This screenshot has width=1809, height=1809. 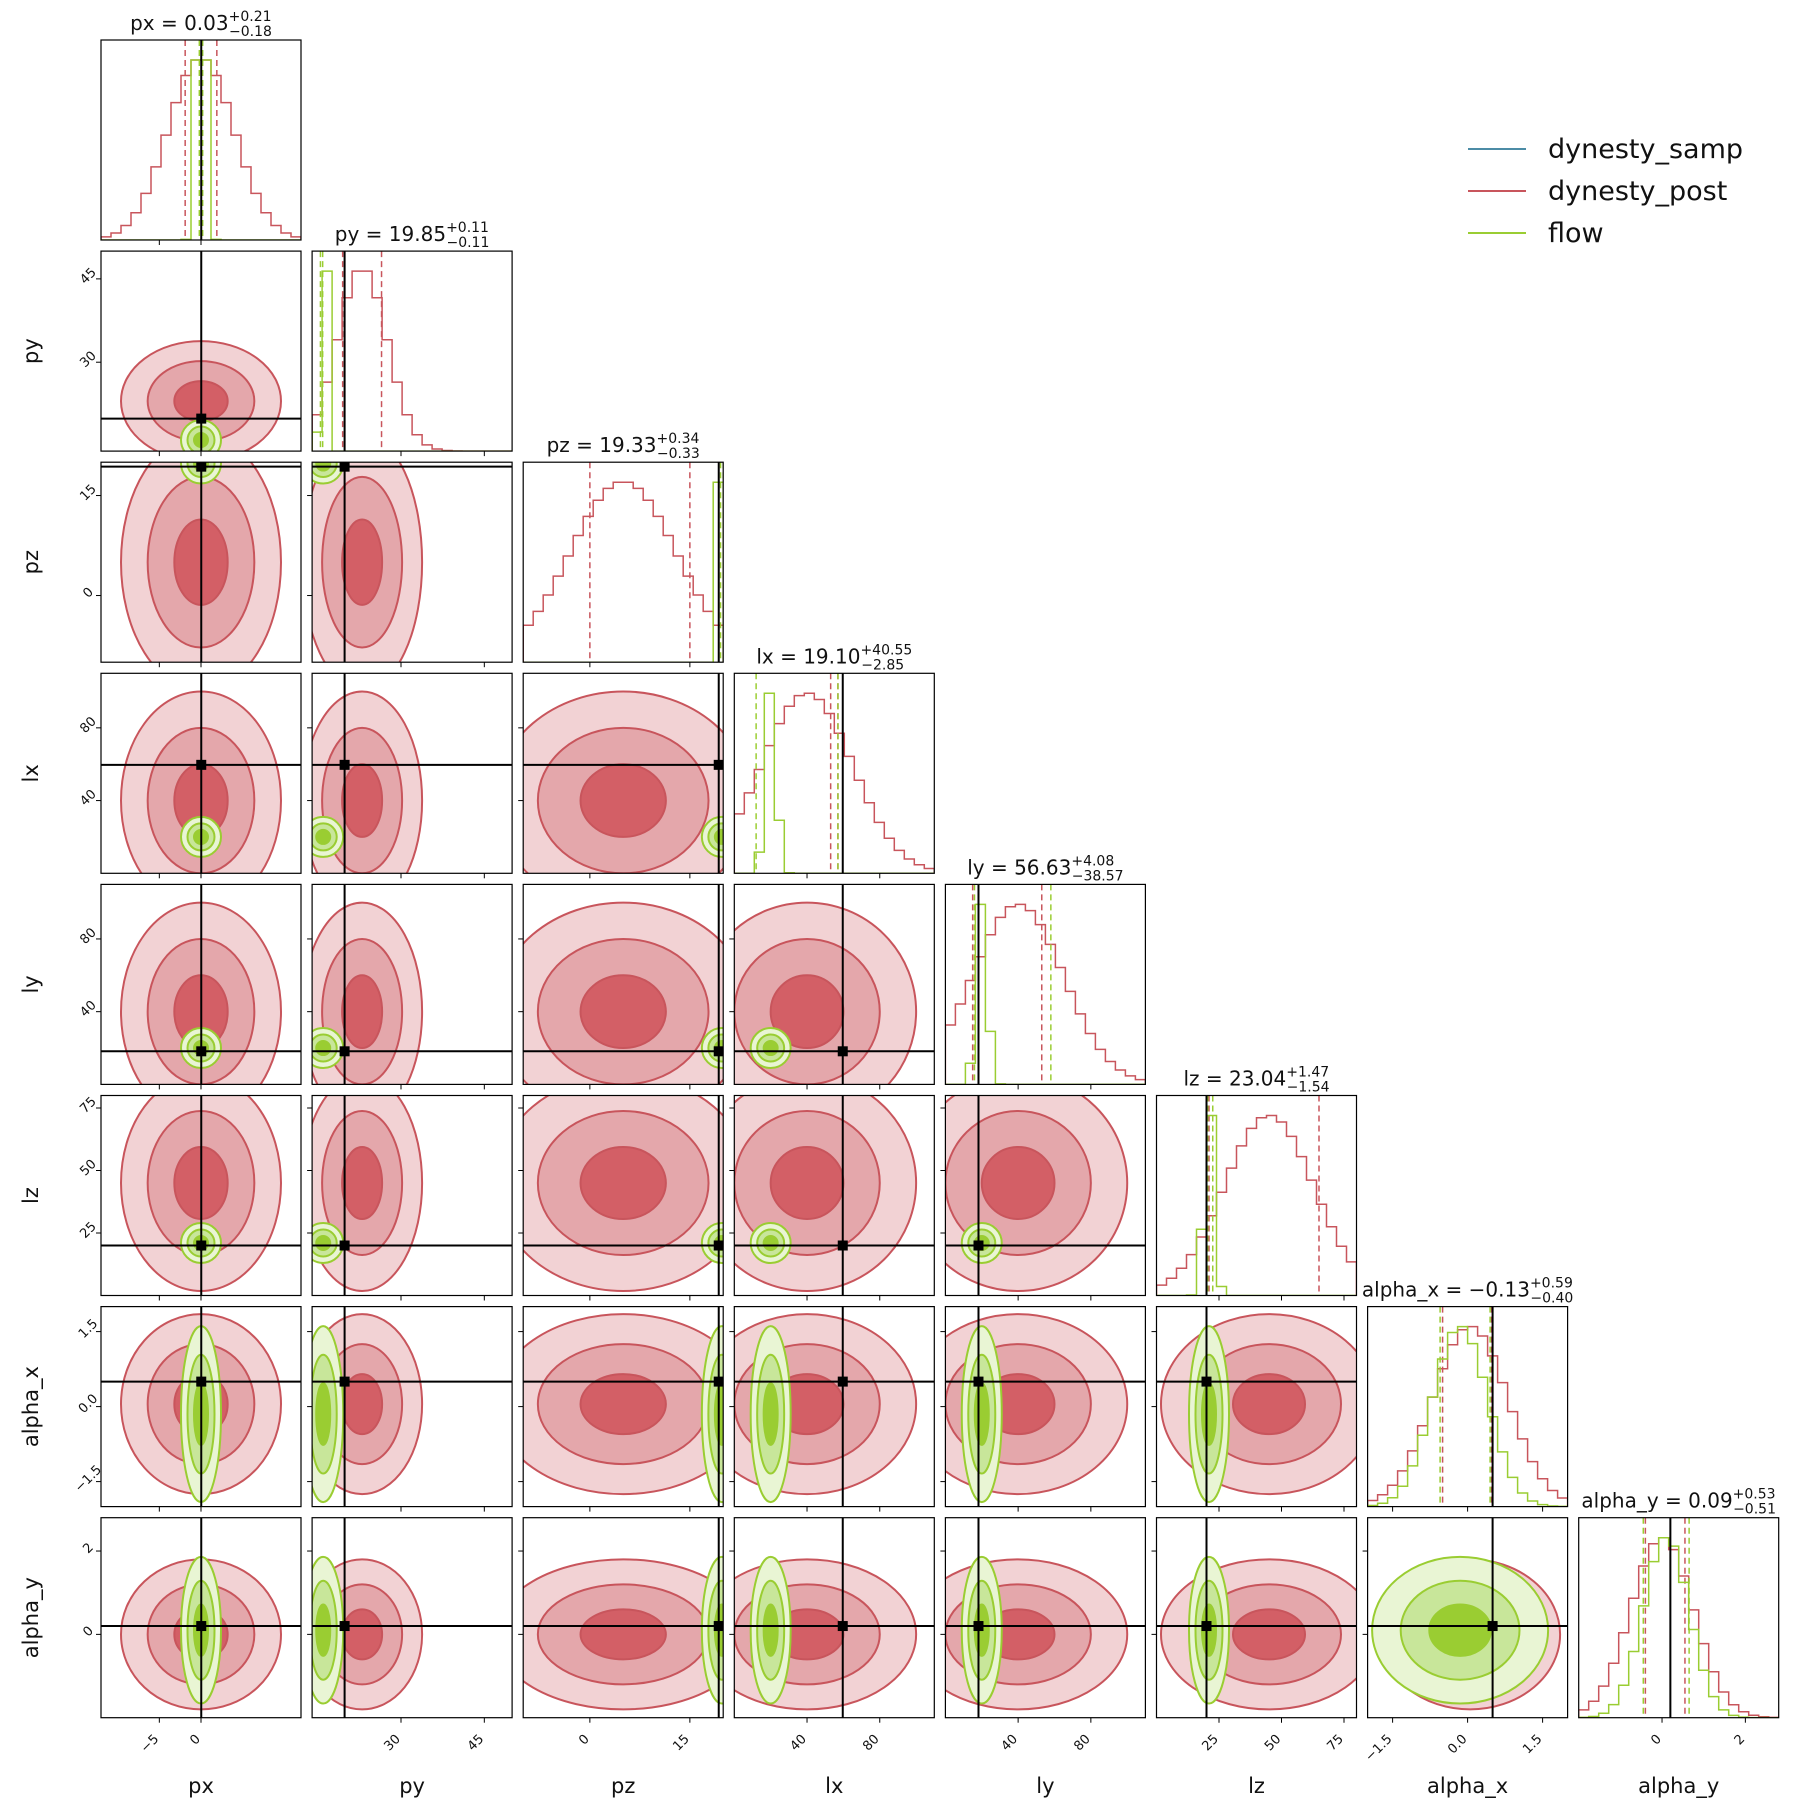 What do you see at coordinates (1467, 1291) in the screenshot?
I see `title-alpha-x: alpha_x = −0.13+0.59 −0.40` at bounding box center [1467, 1291].